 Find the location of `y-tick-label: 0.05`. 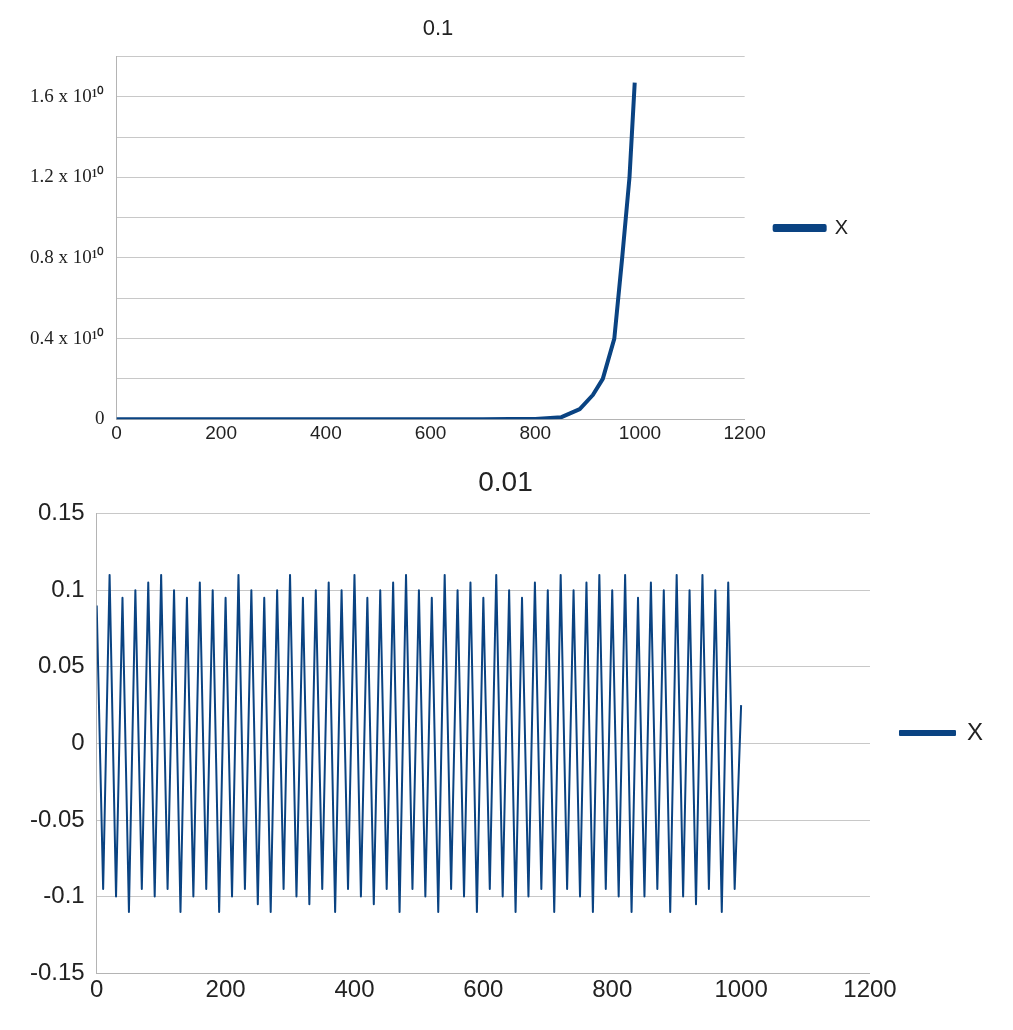

y-tick-label: 0.05 is located at coordinates (61, 665).